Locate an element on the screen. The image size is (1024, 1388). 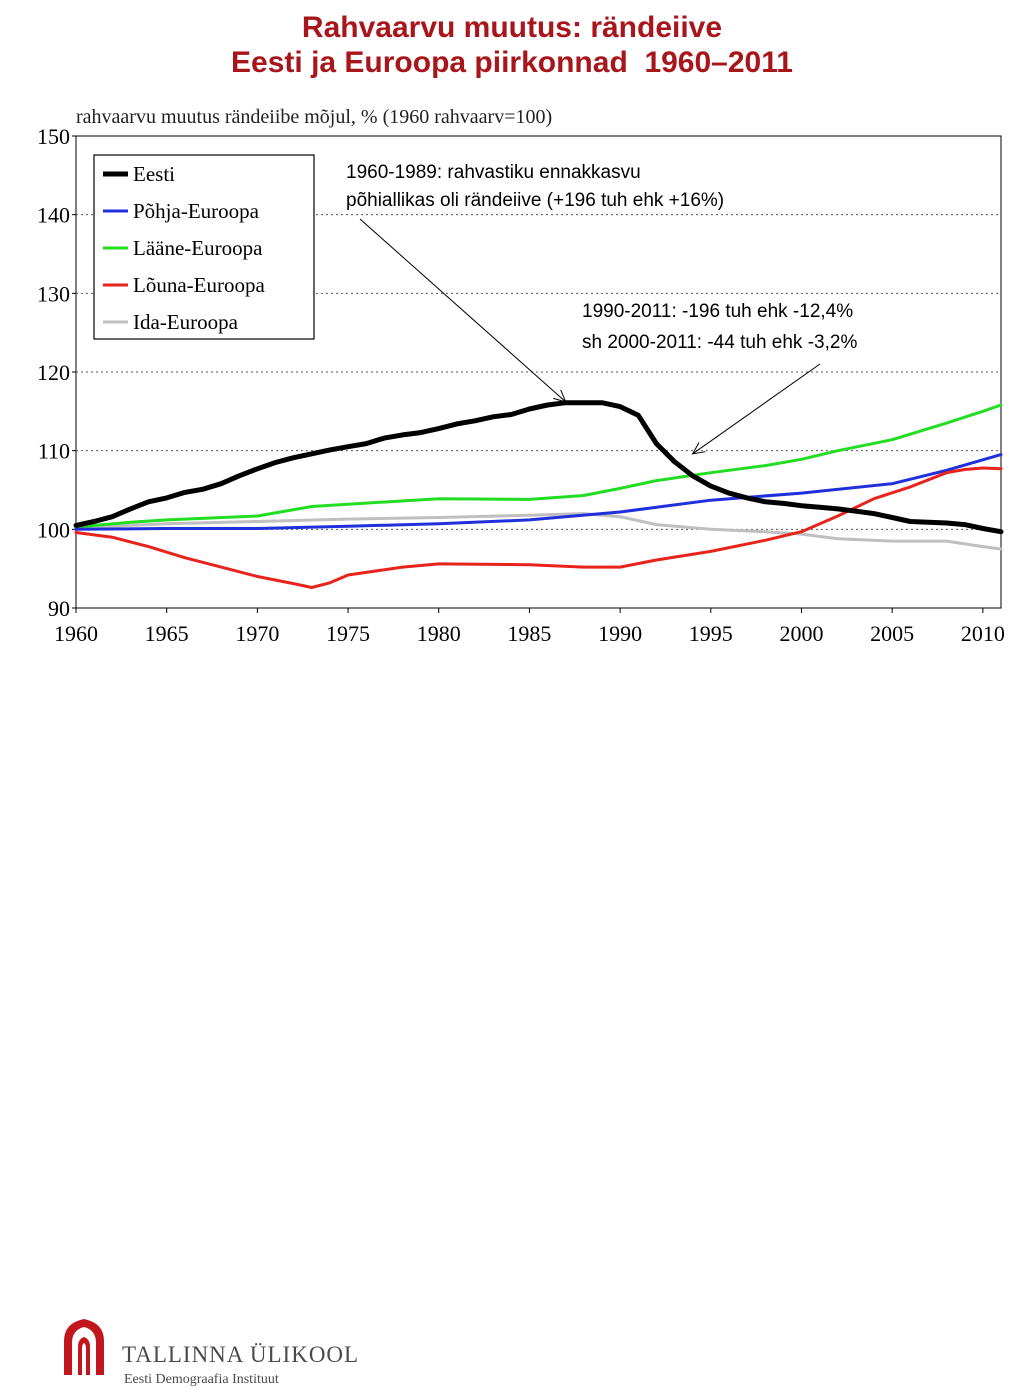
legend-label: Ida-Euroopa is located at coordinates (186, 322).